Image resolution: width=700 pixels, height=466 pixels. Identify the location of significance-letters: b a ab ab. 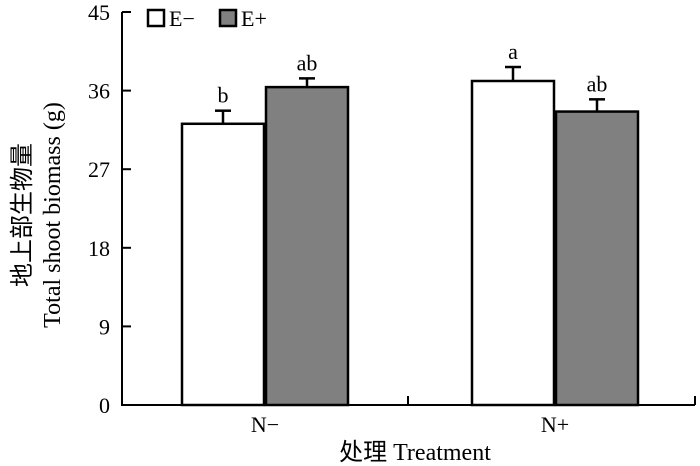
(413, 73).